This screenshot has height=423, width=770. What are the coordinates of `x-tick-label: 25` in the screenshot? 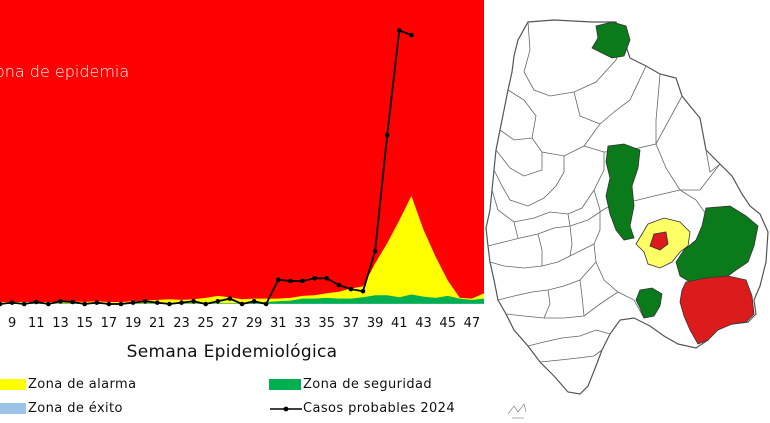 It's located at (205, 323).